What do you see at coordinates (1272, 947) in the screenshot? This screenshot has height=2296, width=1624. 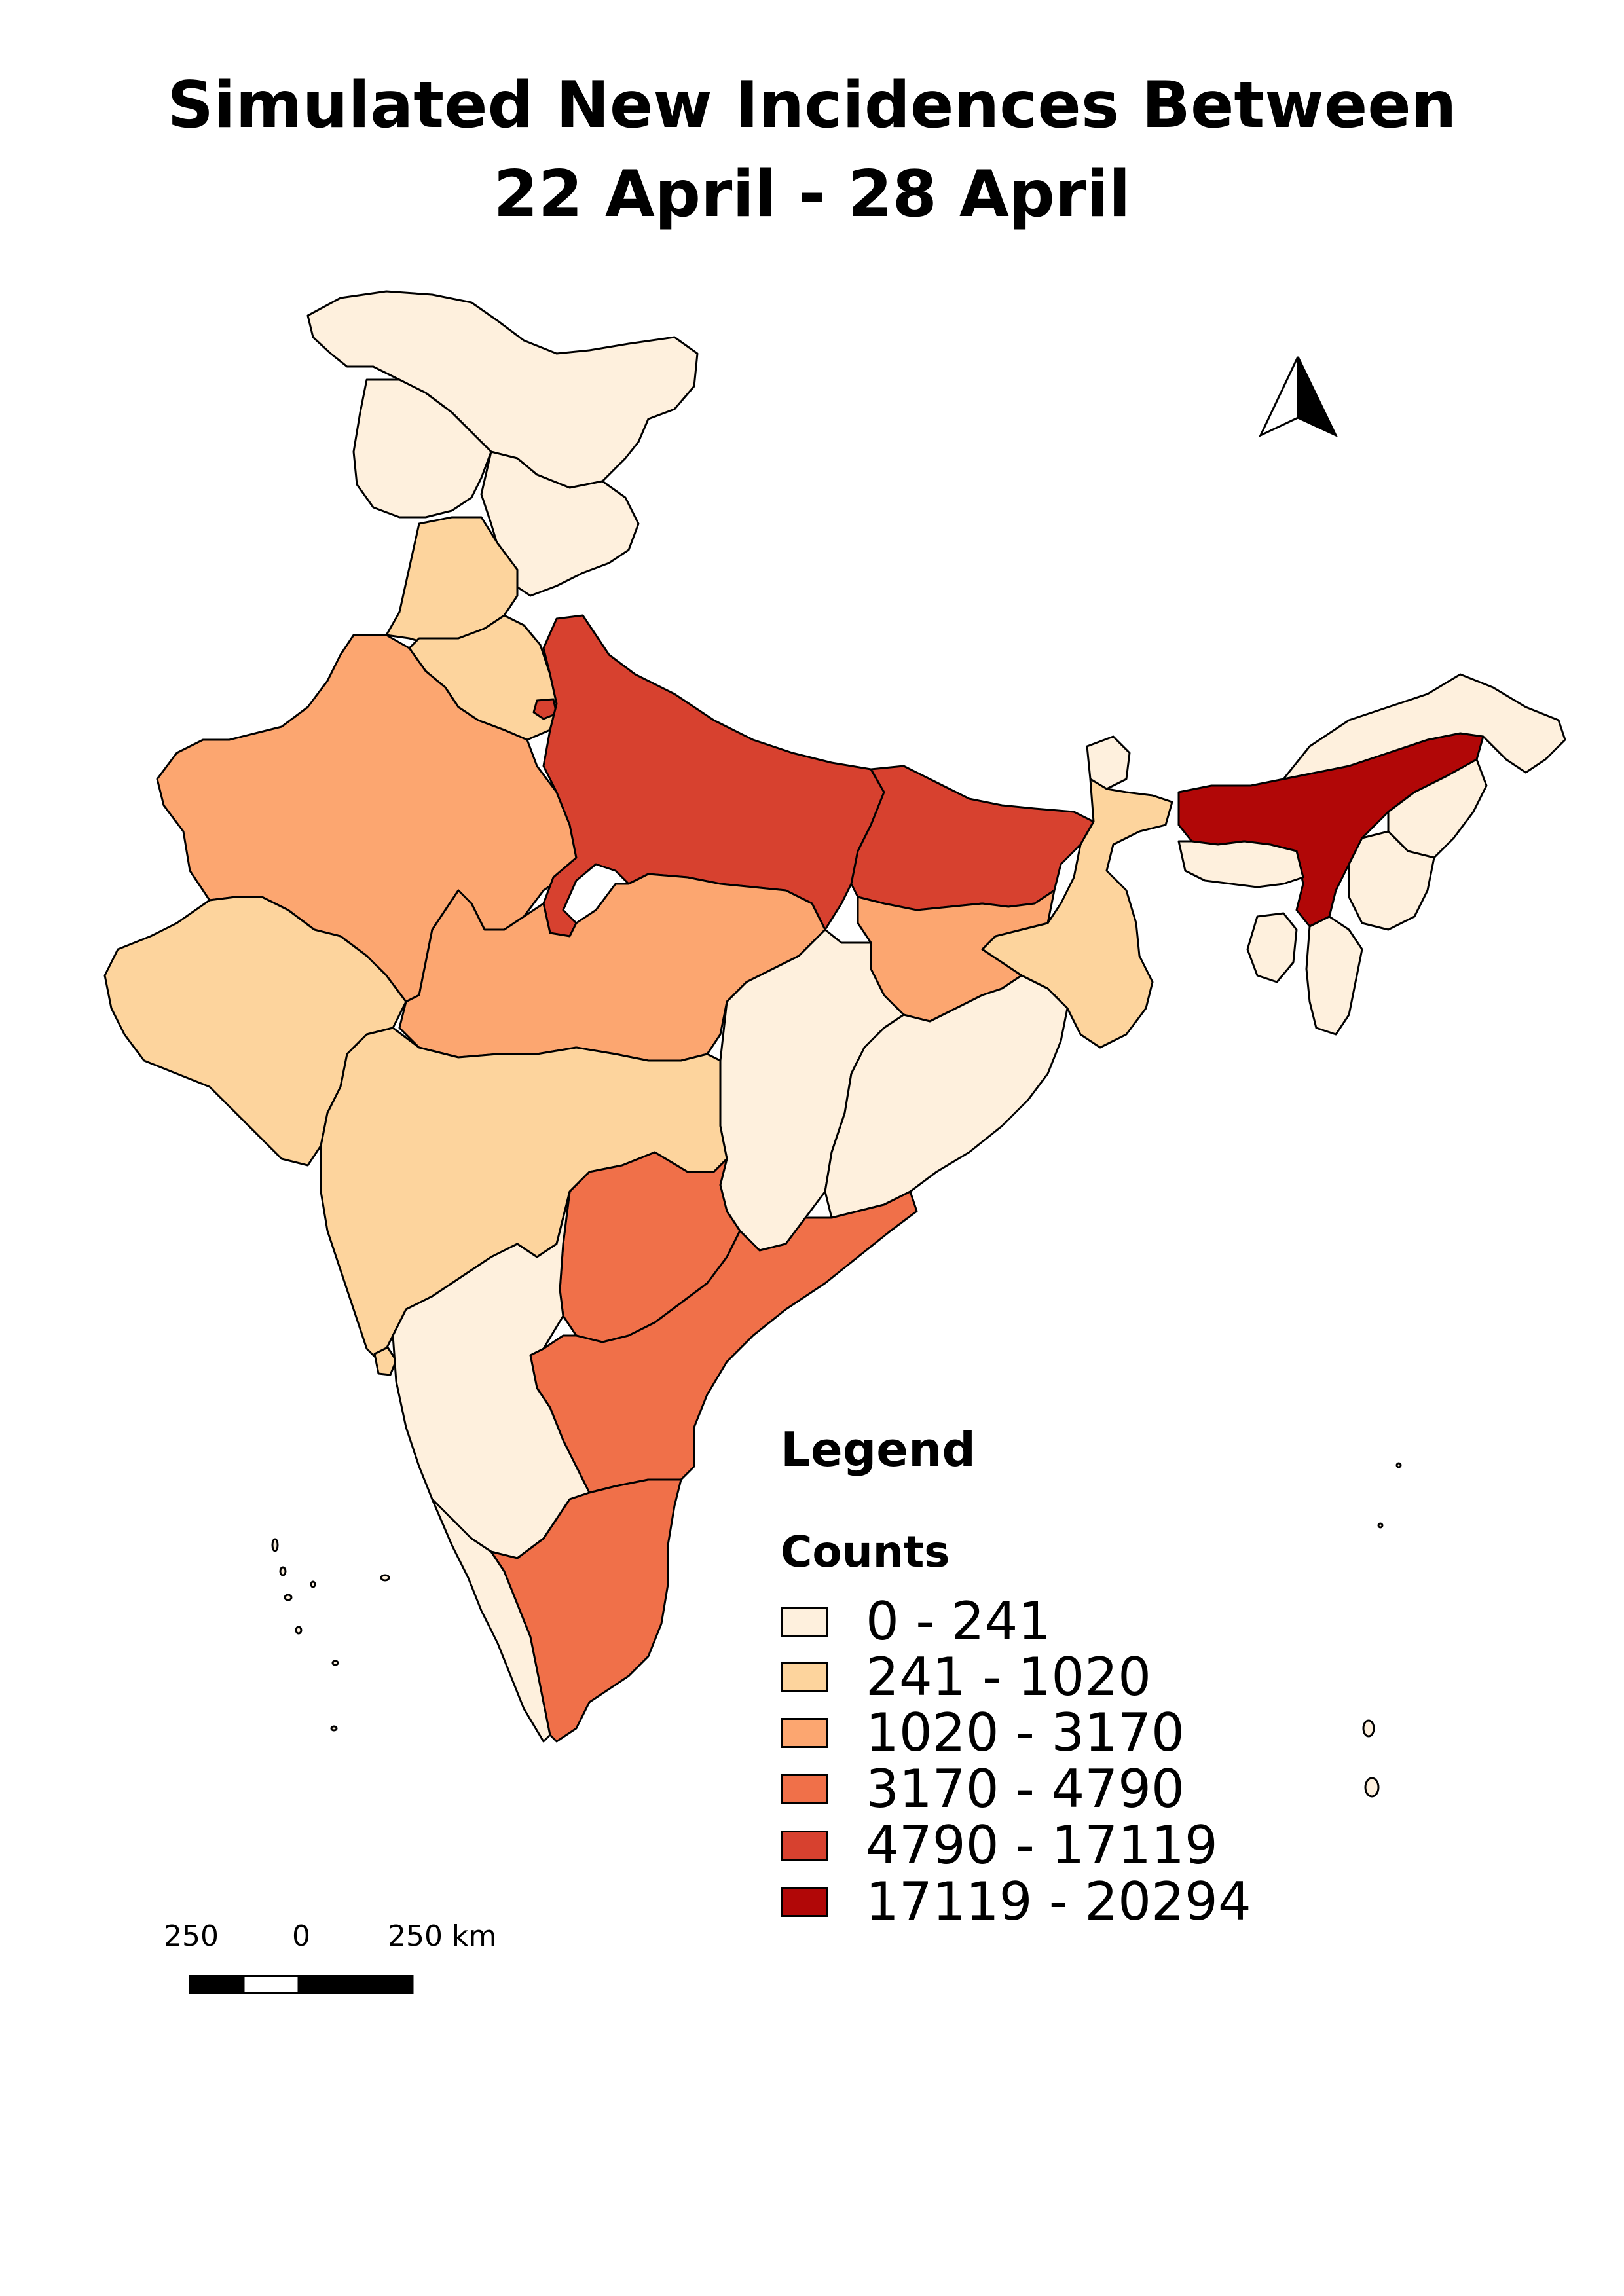 I see `region-tripura: Tripura` at bounding box center [1272, 947].